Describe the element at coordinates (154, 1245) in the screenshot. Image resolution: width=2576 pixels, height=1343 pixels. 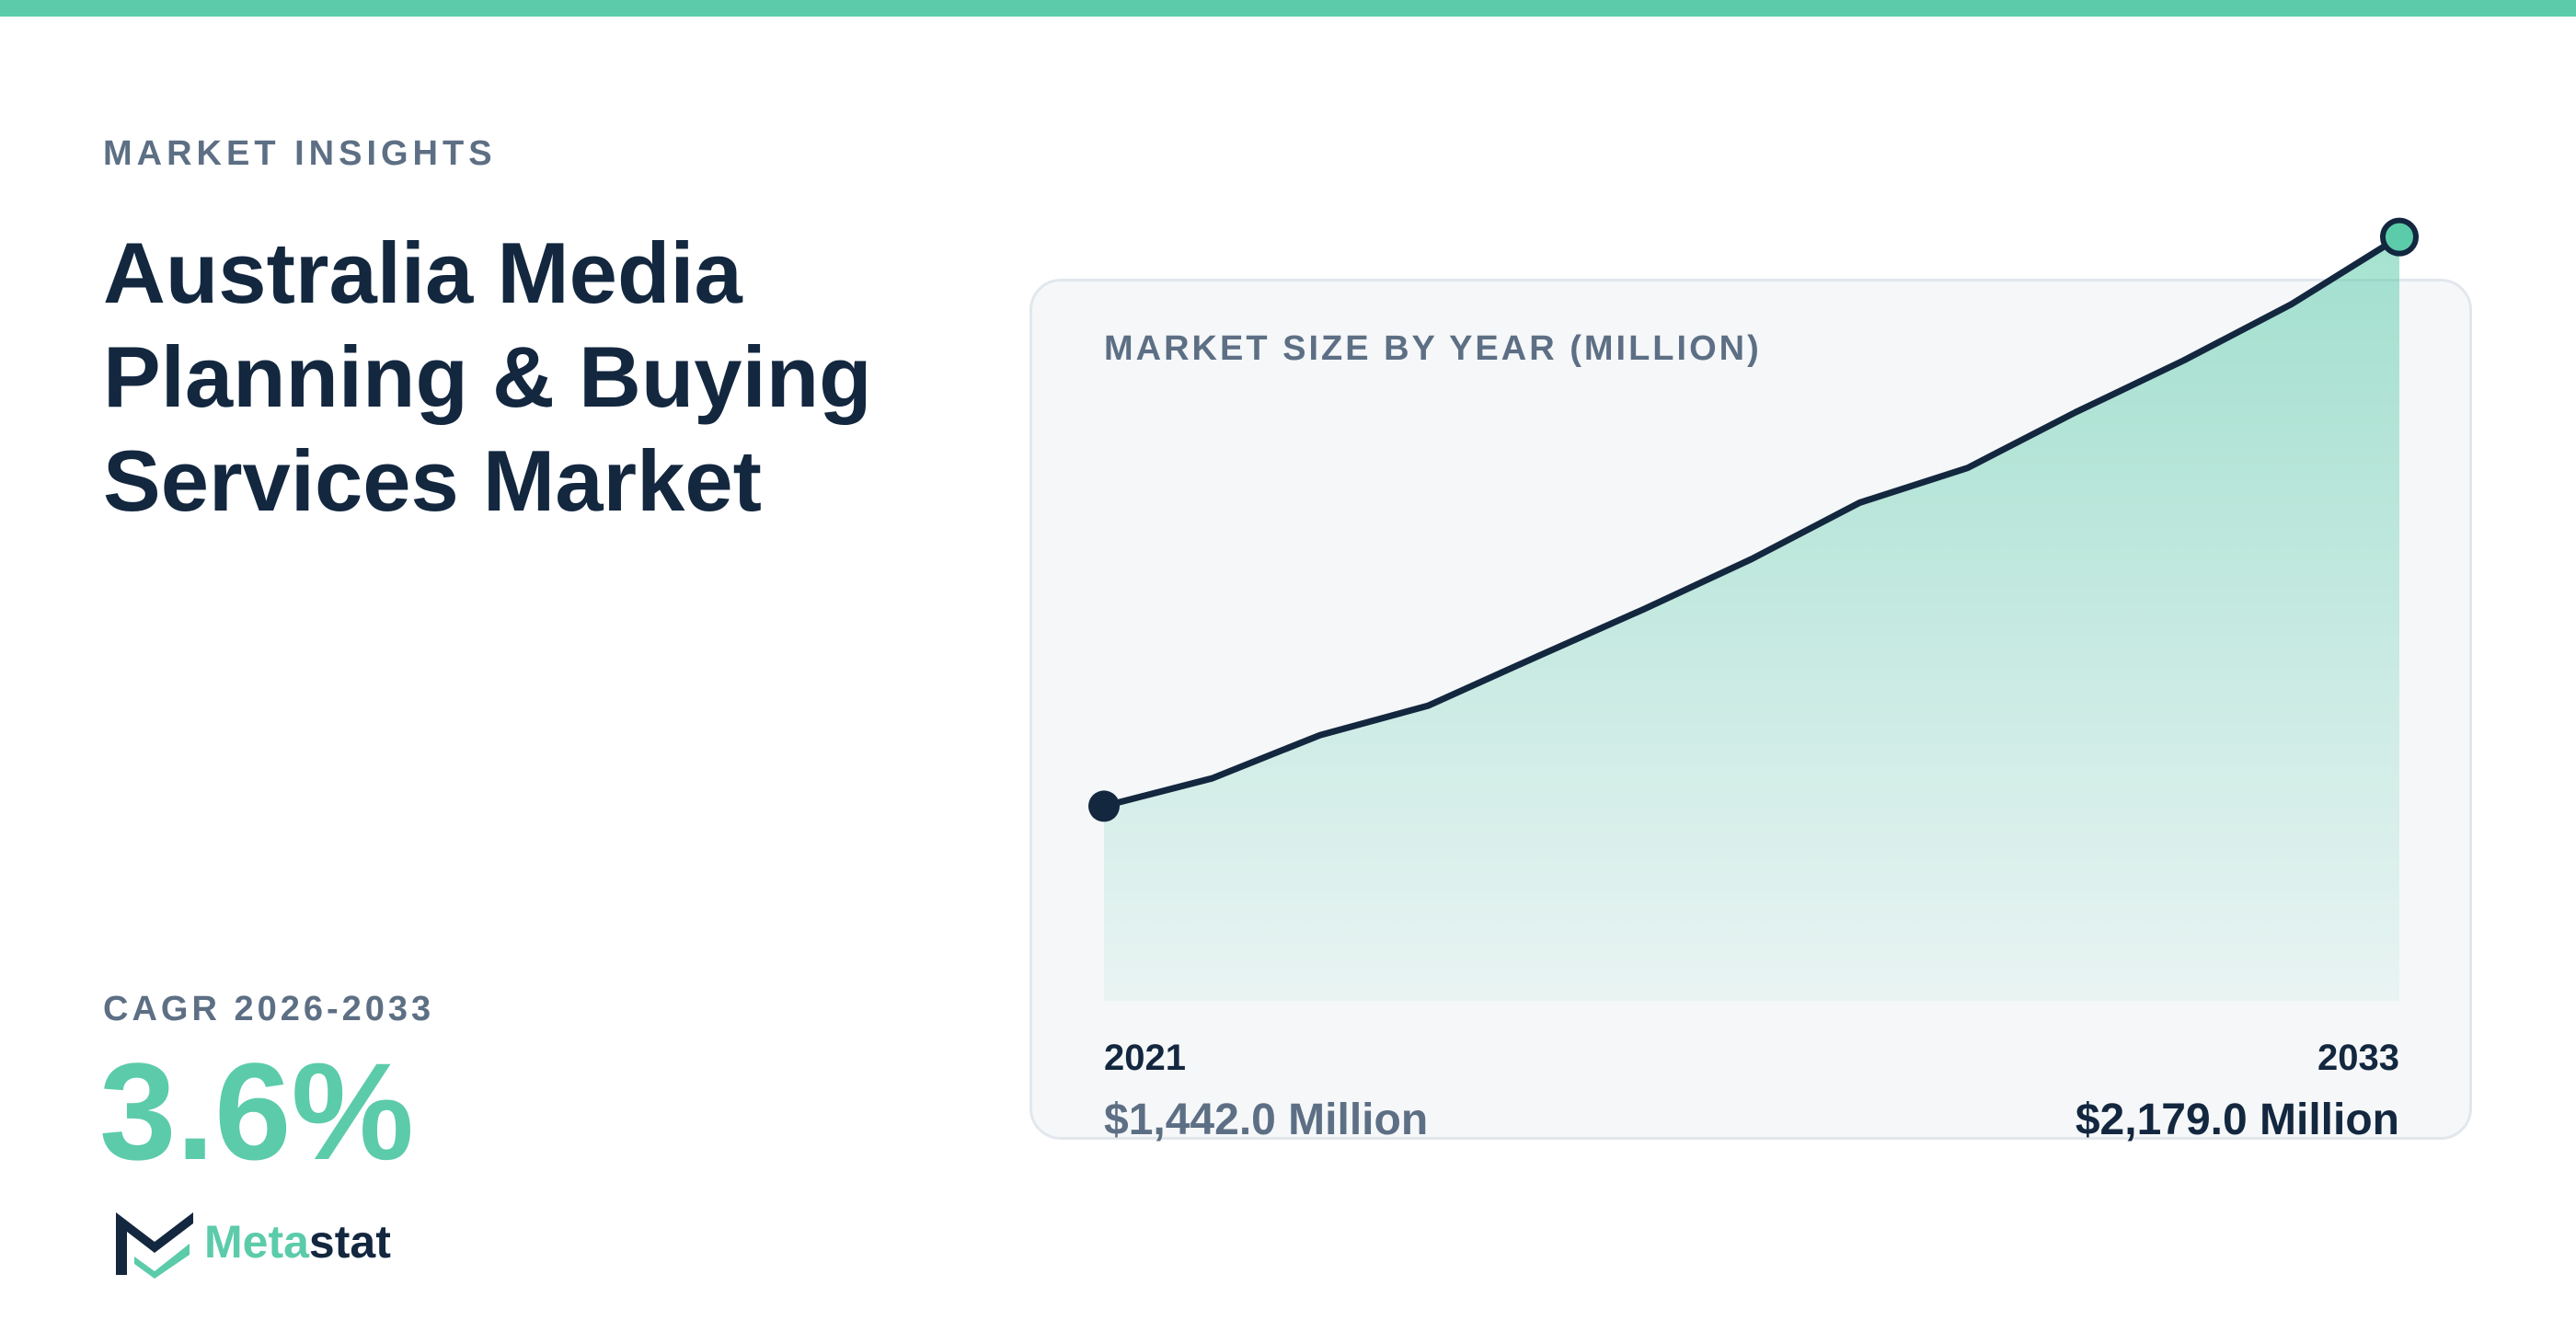
I see `metastat-m-logo-icon` at that location.